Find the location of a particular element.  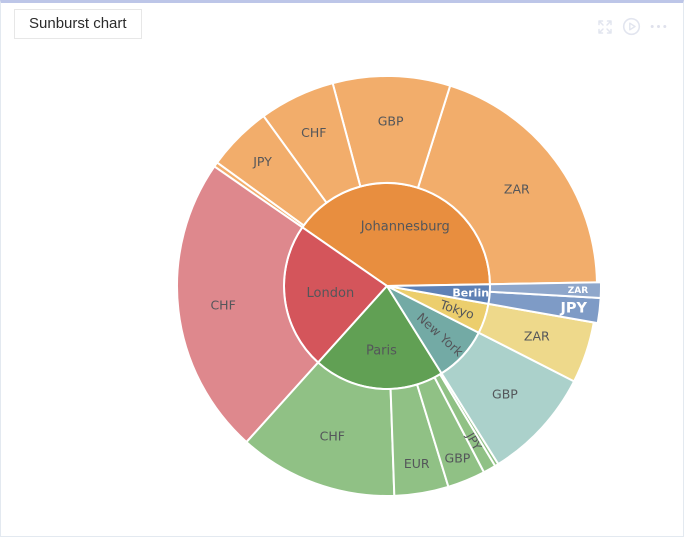

label-london-chf: CHF is located at coordinates (222, 304).